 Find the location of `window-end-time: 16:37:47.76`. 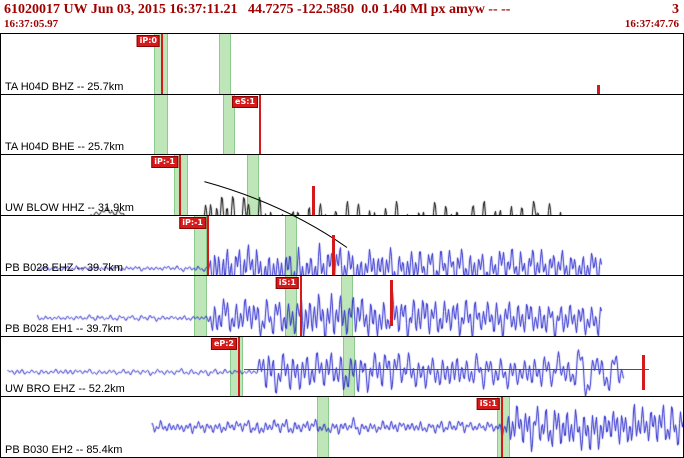

window-end-time: 16:37:47.76 is located at coordinates (651, 24).